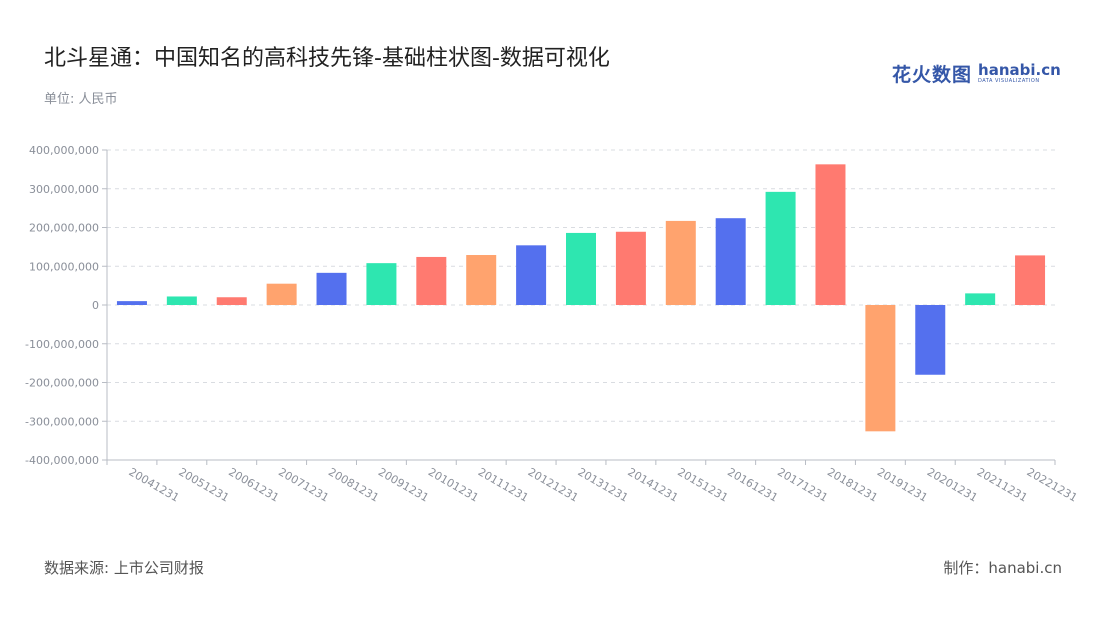 This screenshot has height=620, width=1100. I want to click on x-tick-label: 20201231, so click(952, 484).